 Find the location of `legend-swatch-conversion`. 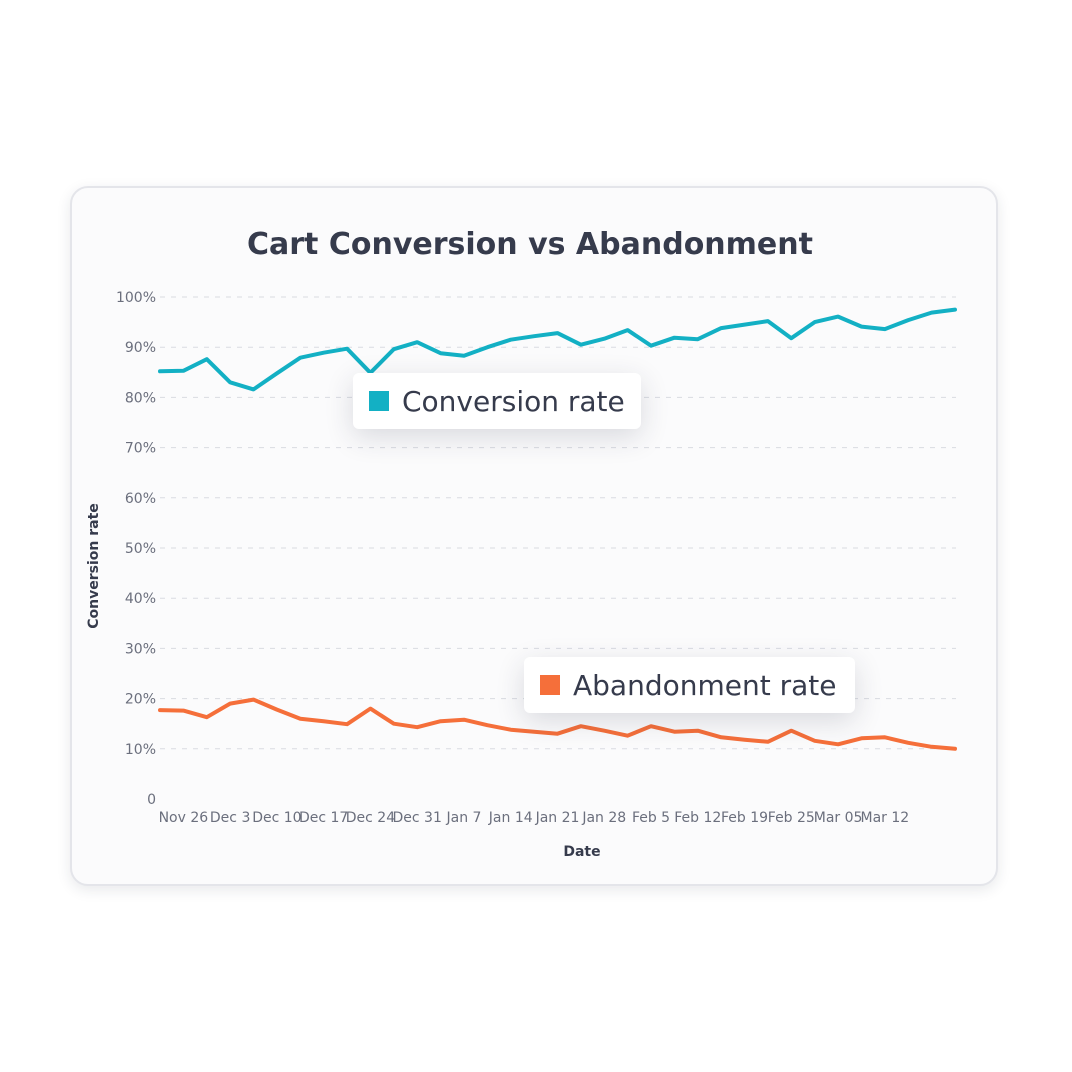

legend-swatch-conversion is located at coordinates (379, 401).